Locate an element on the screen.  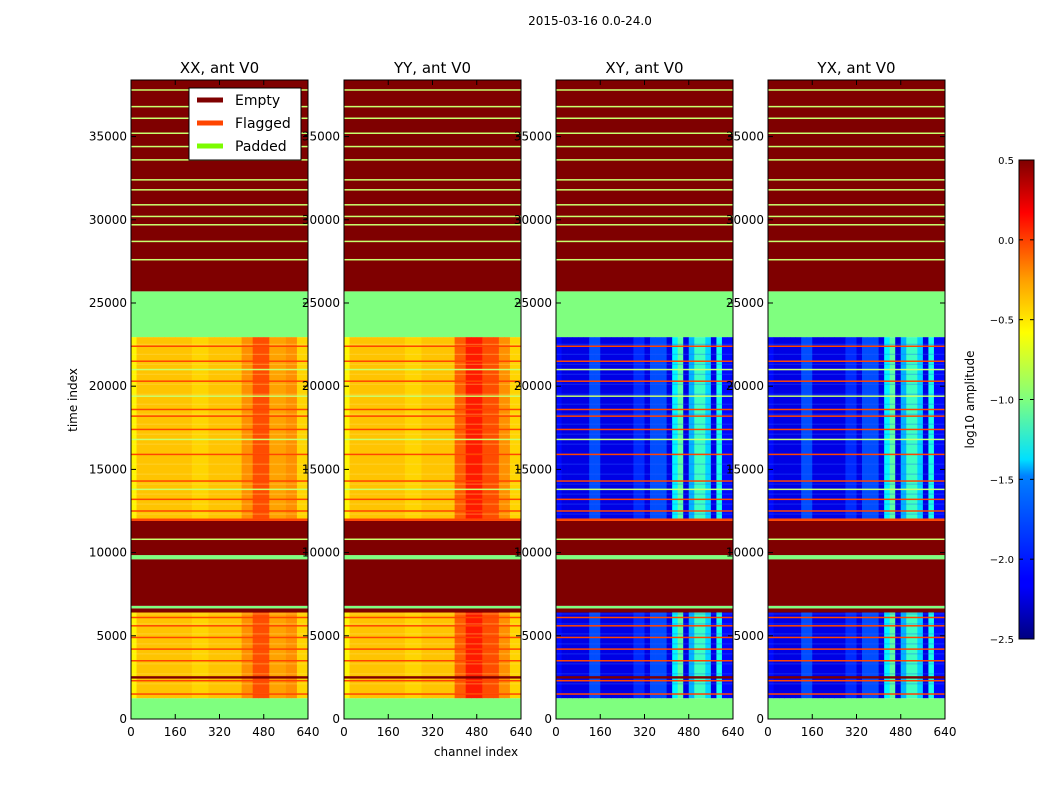
x-tick-label: 320 is located at coordinates (856, 732).